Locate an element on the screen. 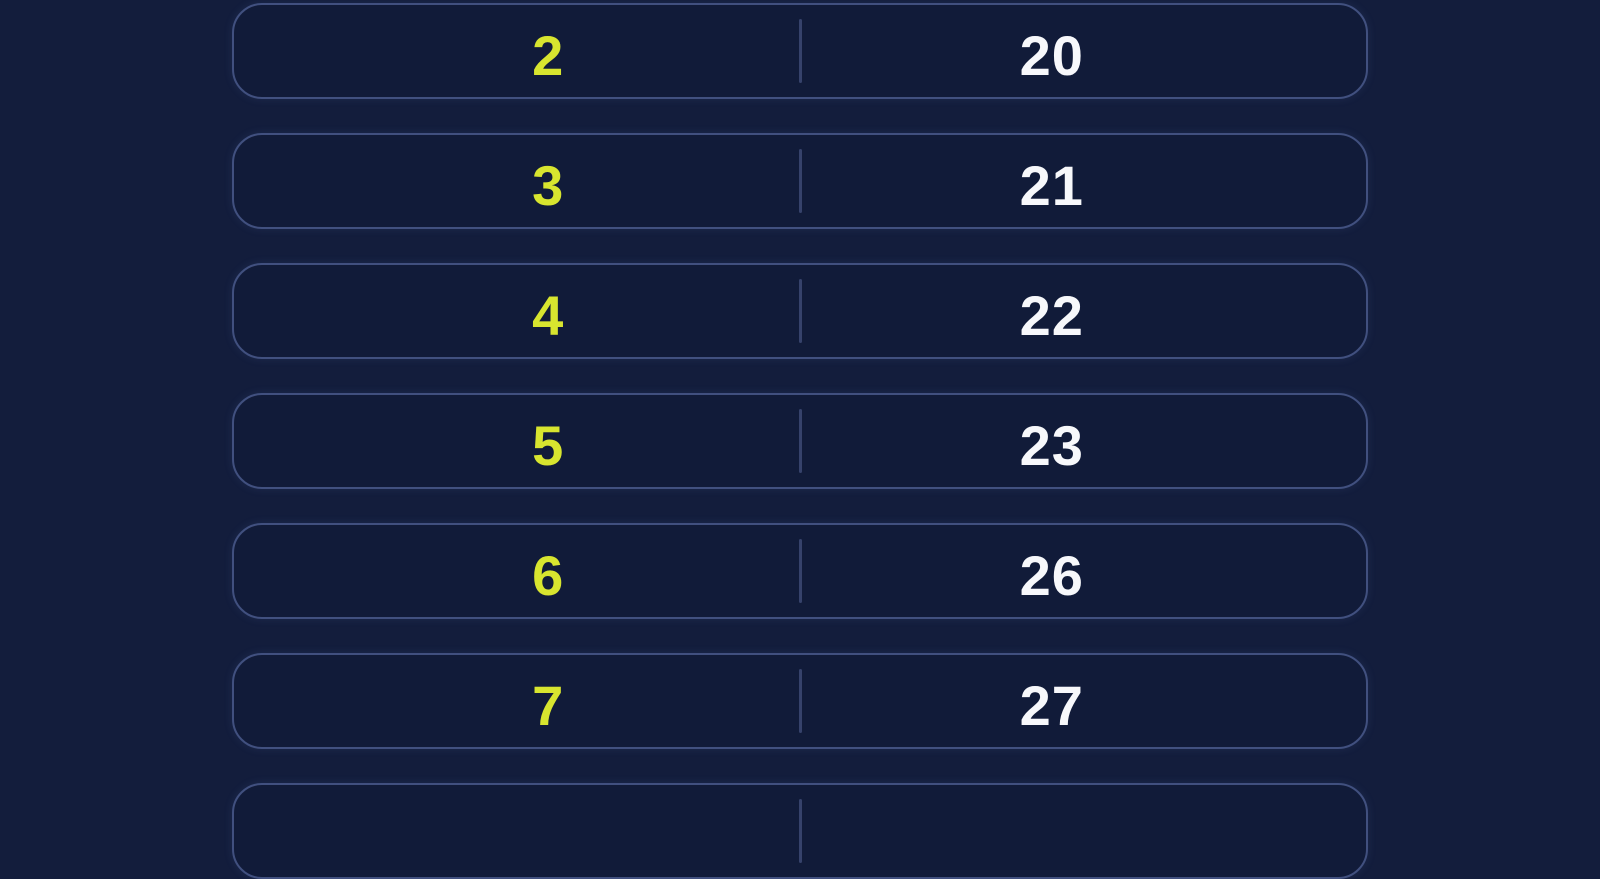 The height and width of the screenshot is (879, 1600). table-row: 7 27 is located at coordinates (800, 701).